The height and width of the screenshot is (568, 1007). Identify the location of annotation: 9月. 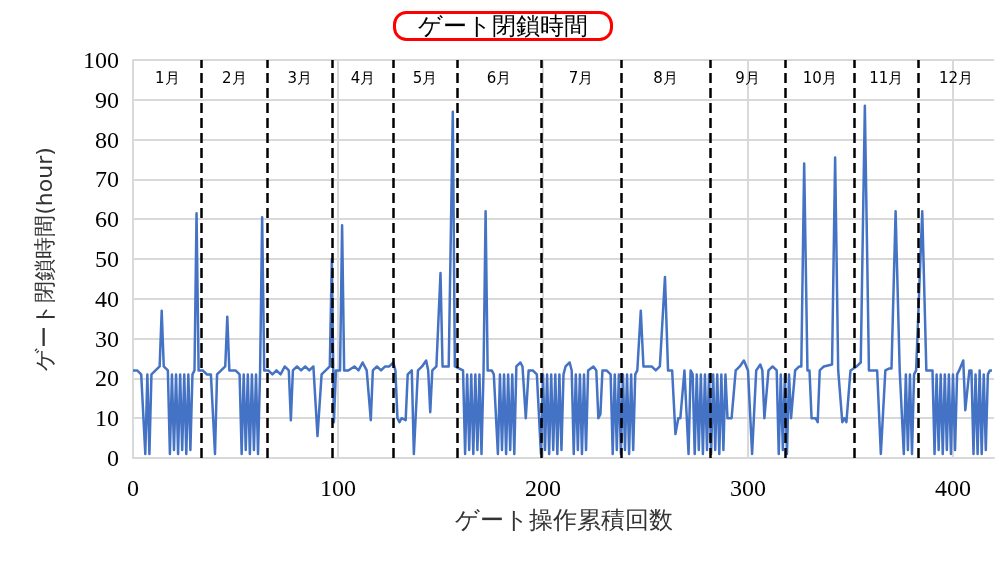
(747, 78).